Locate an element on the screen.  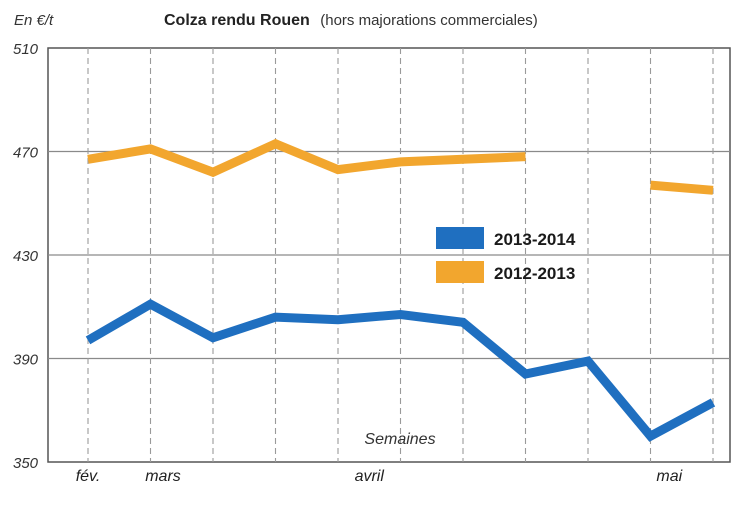
y-tick-label: 430 is located at coordinates (26, 256).